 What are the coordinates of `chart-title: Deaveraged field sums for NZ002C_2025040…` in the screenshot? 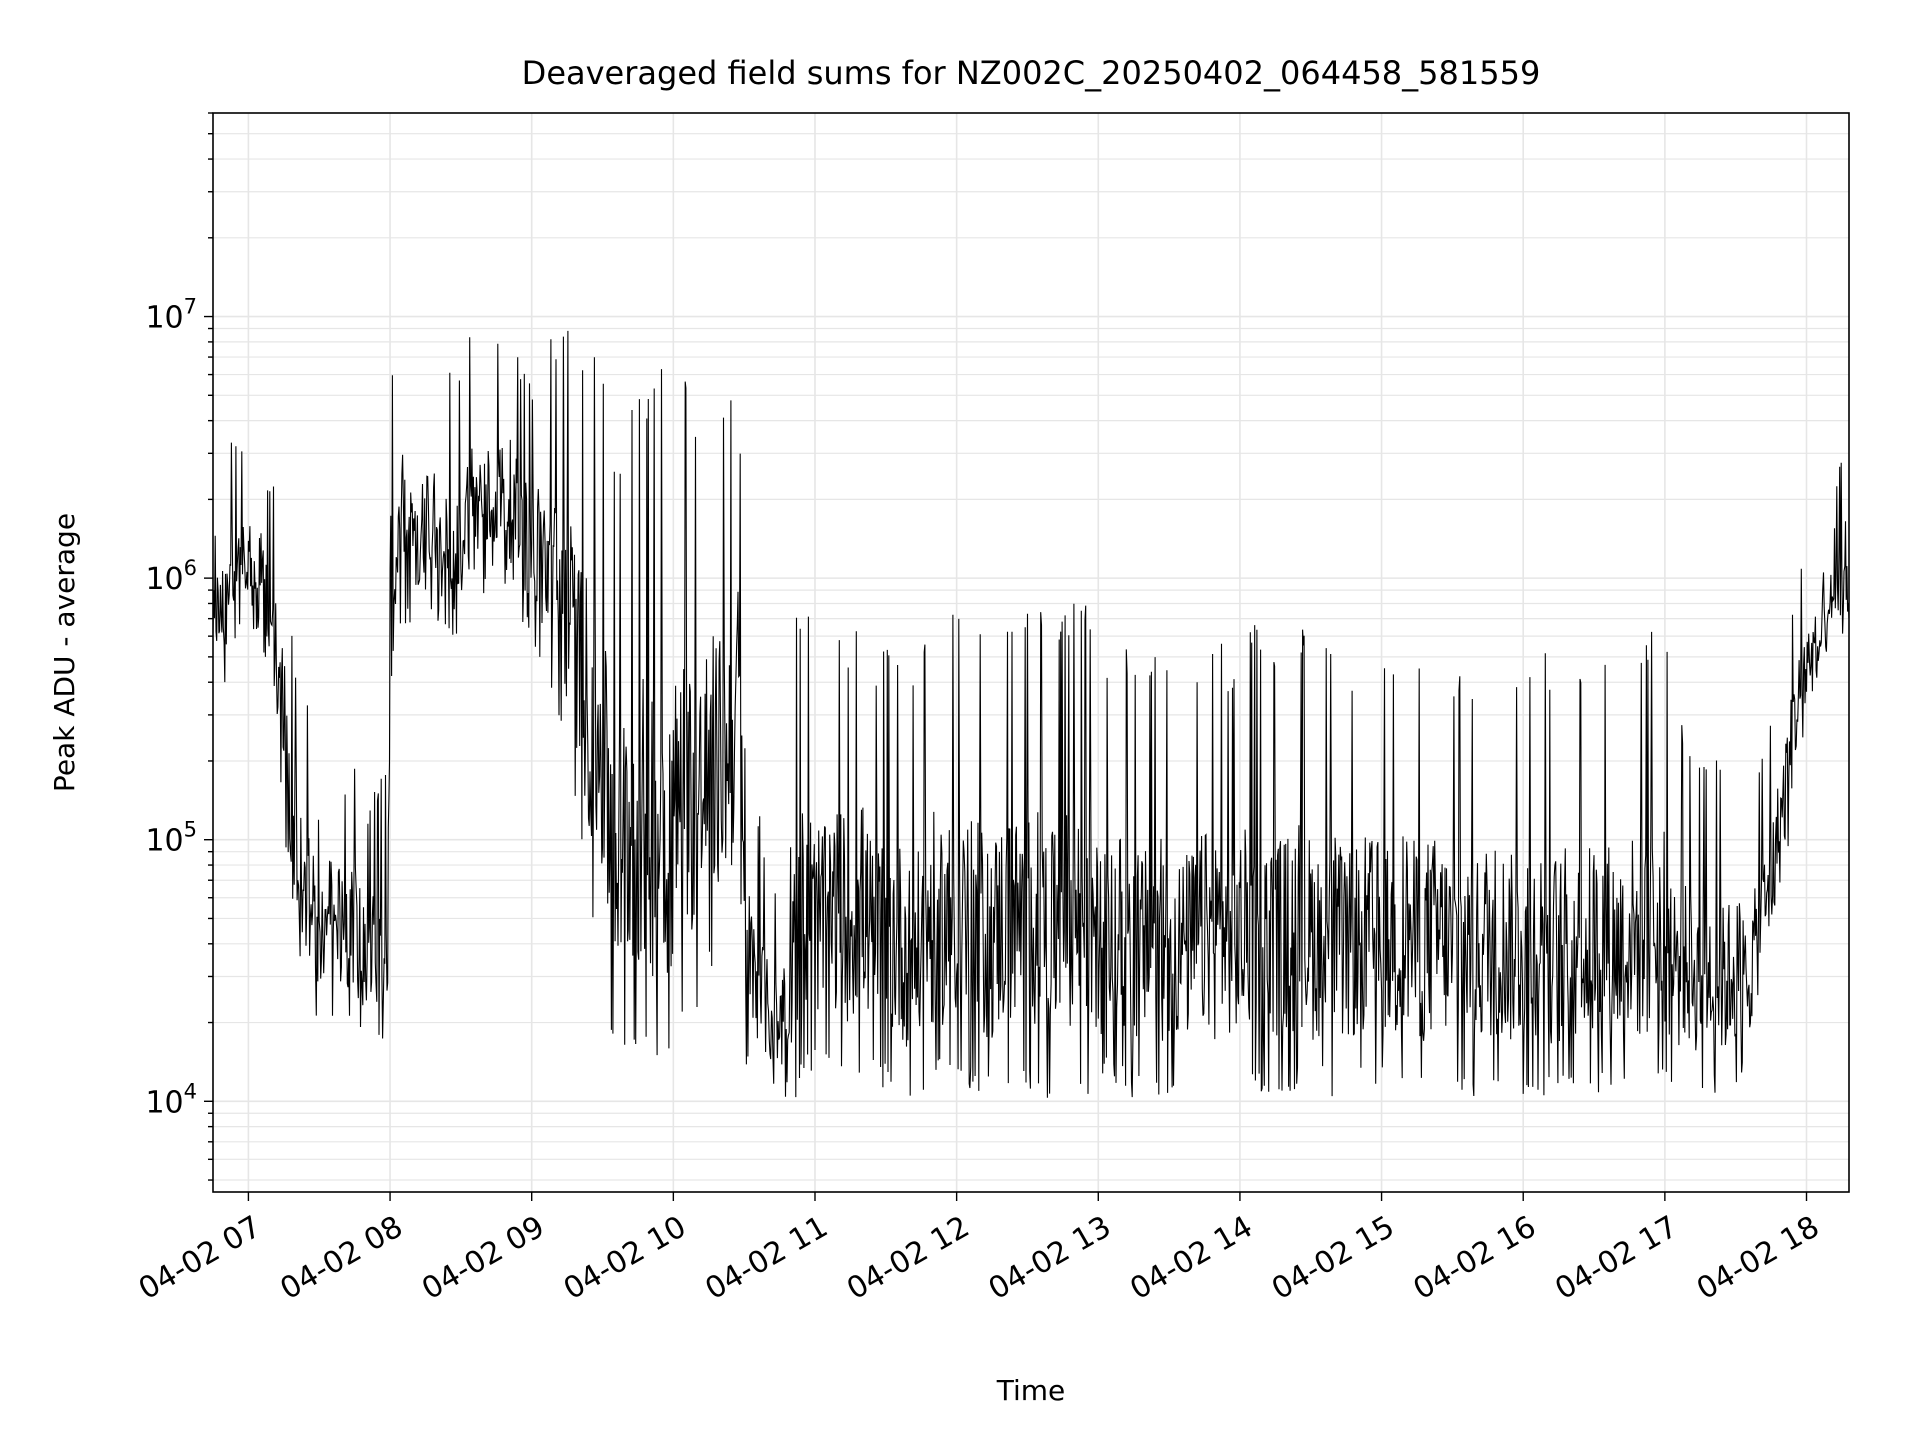 It's located at (1031, 73).